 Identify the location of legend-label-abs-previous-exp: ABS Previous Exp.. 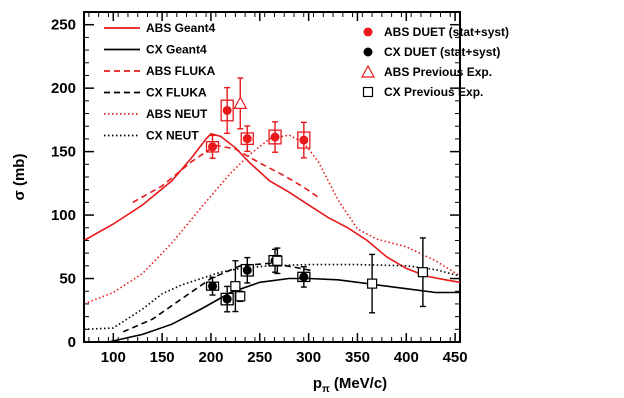
(438, 72).